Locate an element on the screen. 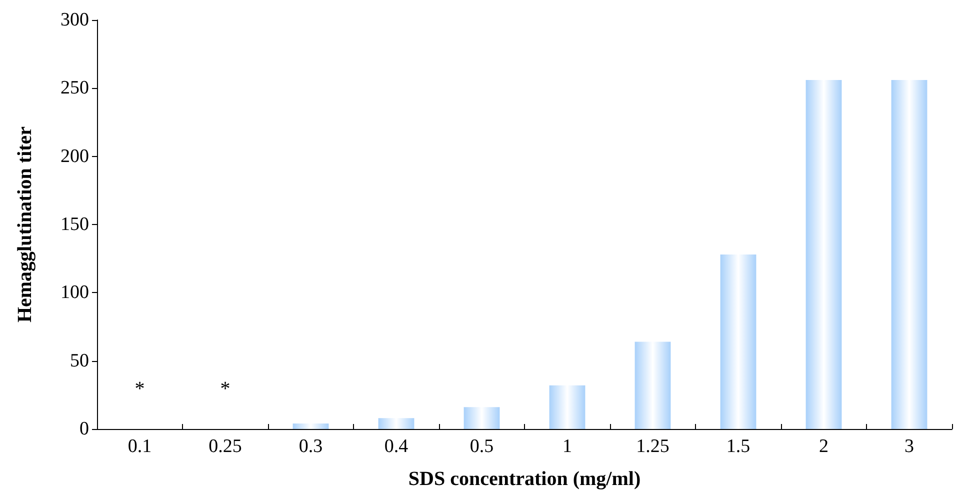 The width and height of the screenshot is (960, 494). x-tick-label: 0.5 is located at coordinates (482, 446).